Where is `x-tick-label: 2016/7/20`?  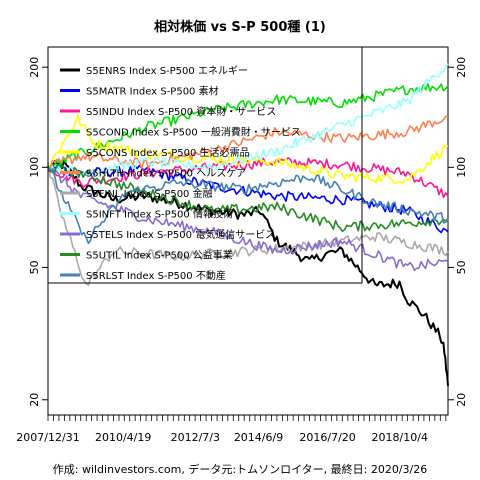
x-tick-label: 2016/7/20 is located at coordinates (327, 437).